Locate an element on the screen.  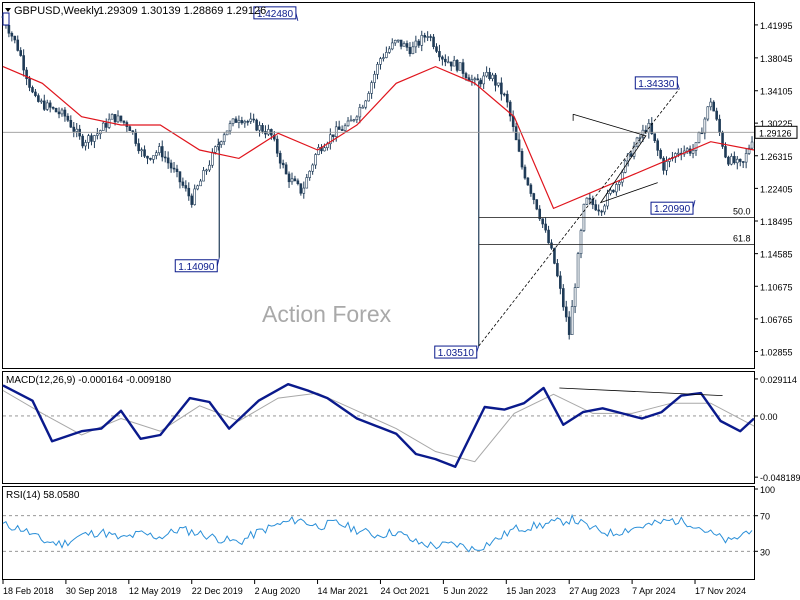
collapse-arrow-icon is located at coordinates (8, 10).